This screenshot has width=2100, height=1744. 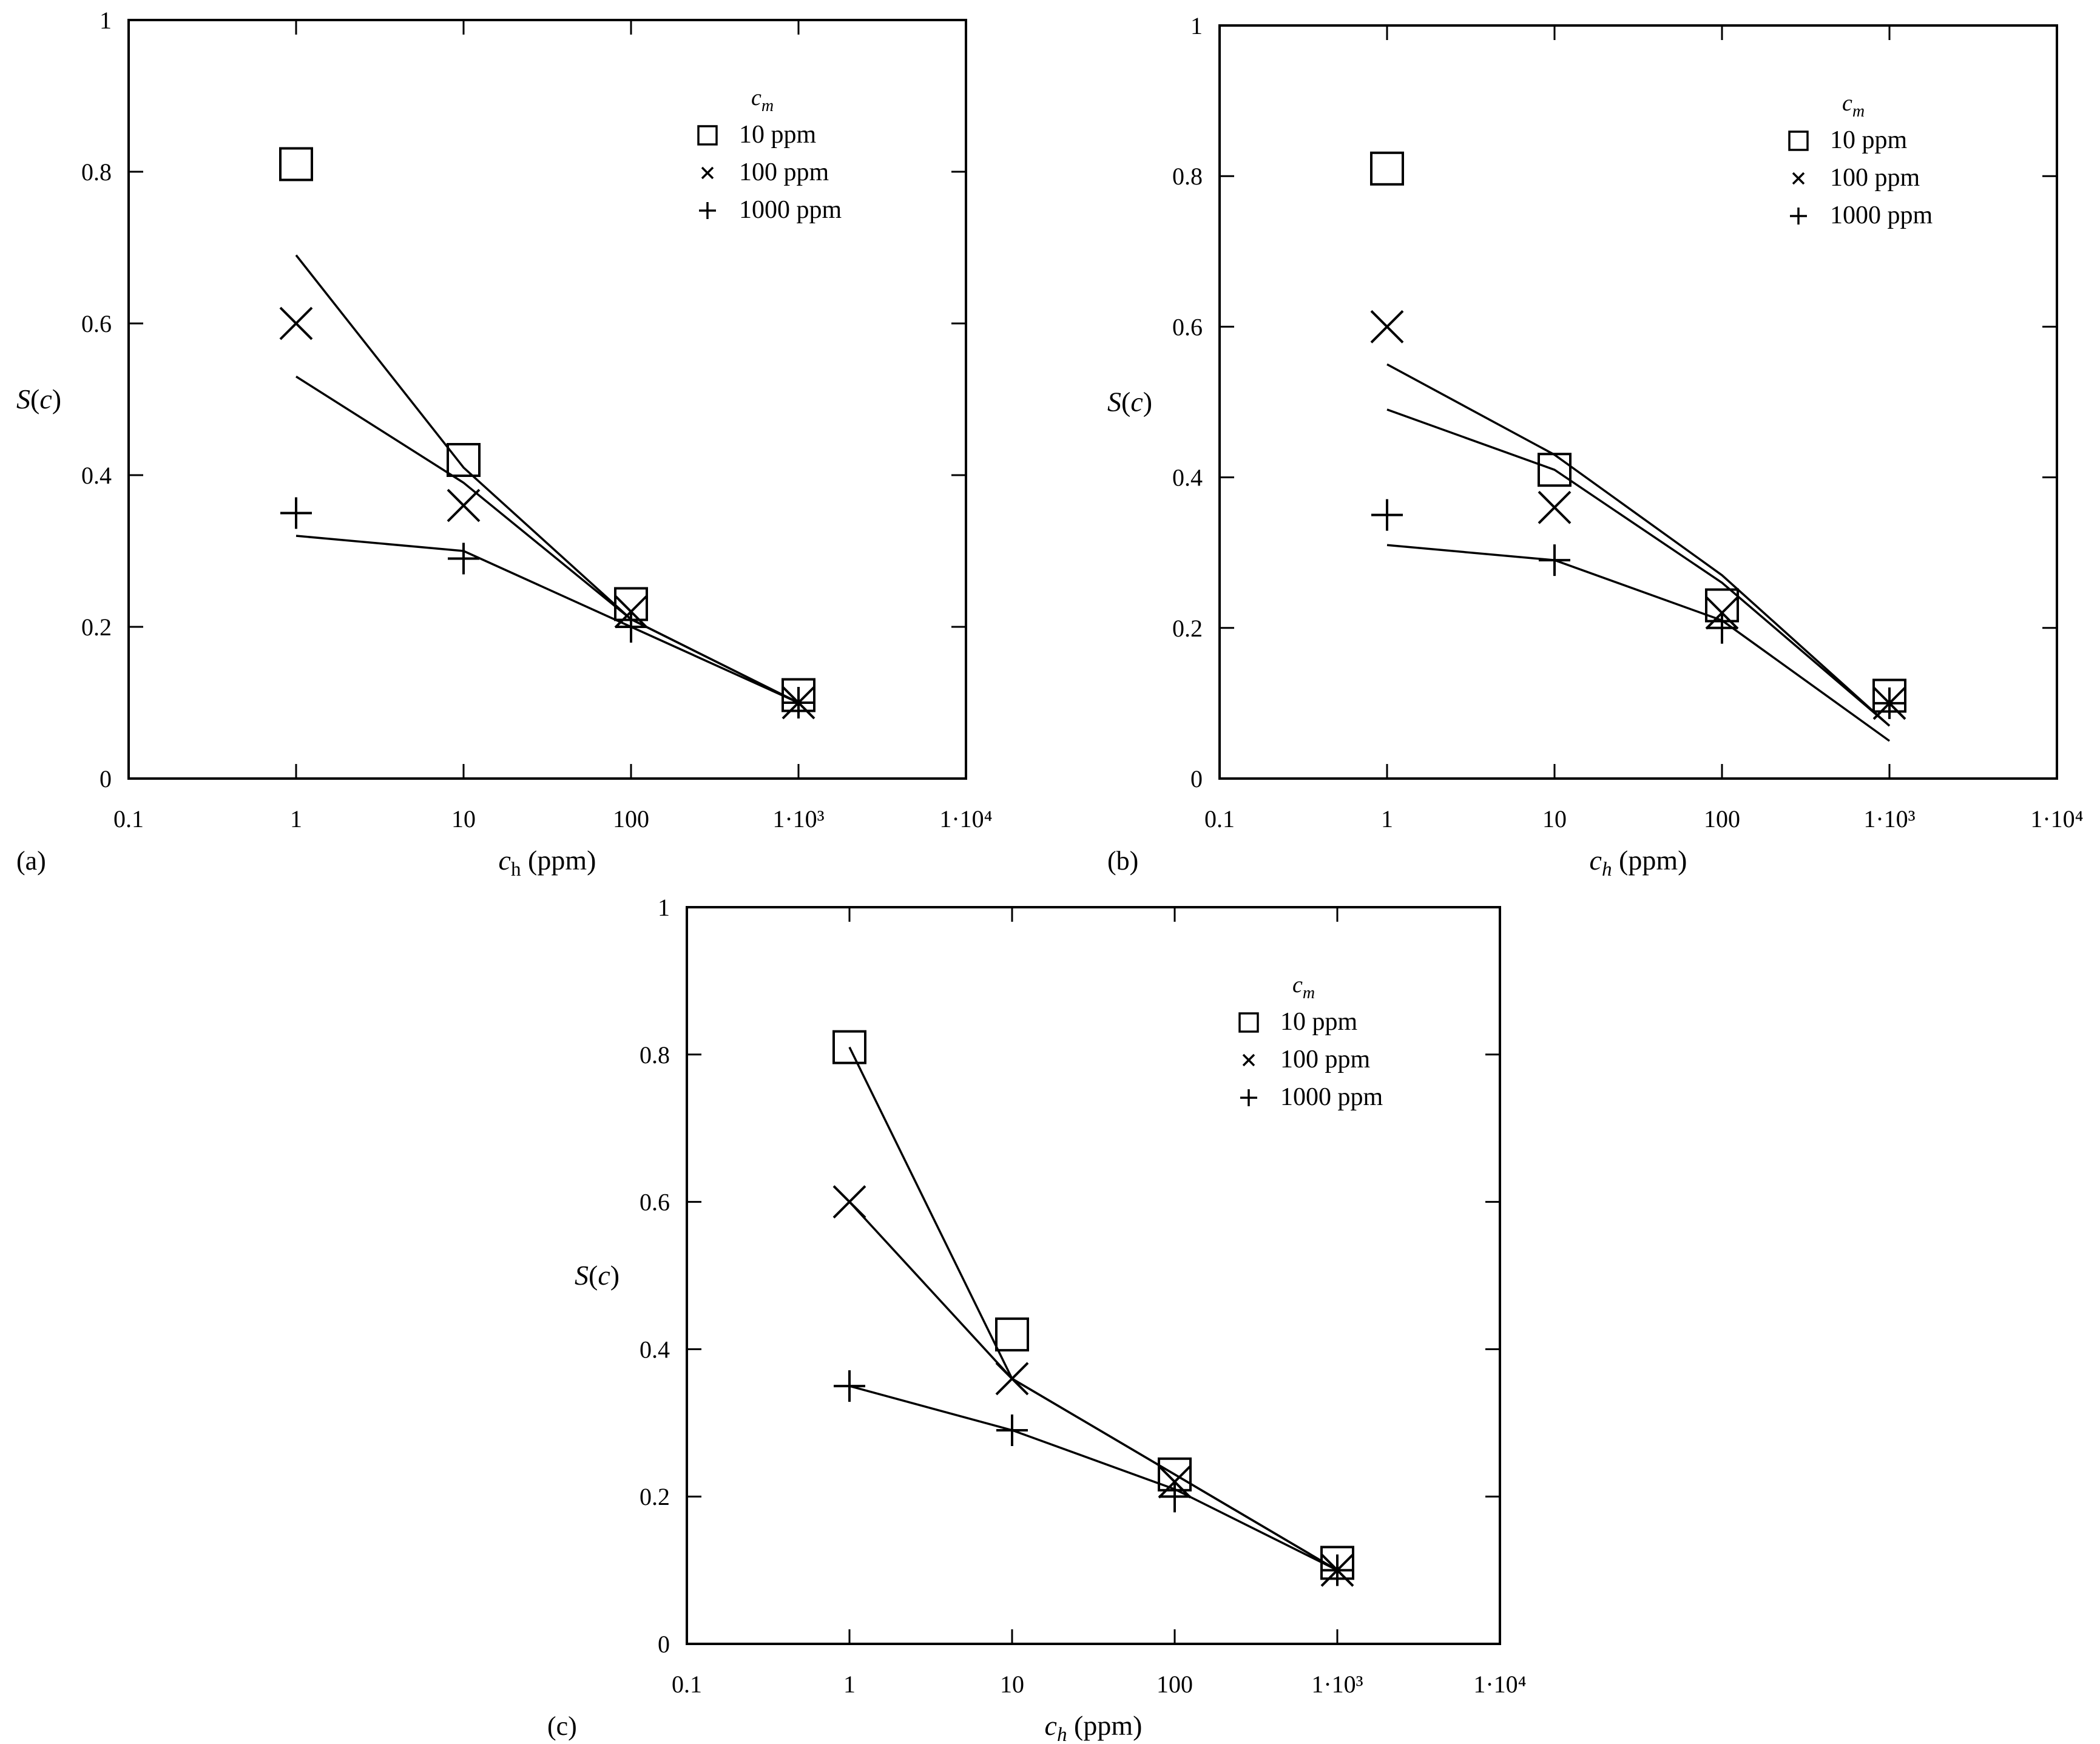 What do you see at coordinates (31, 861) in the screenshot?
I see `panel-label: (a)` at bounding box center [31, 861].